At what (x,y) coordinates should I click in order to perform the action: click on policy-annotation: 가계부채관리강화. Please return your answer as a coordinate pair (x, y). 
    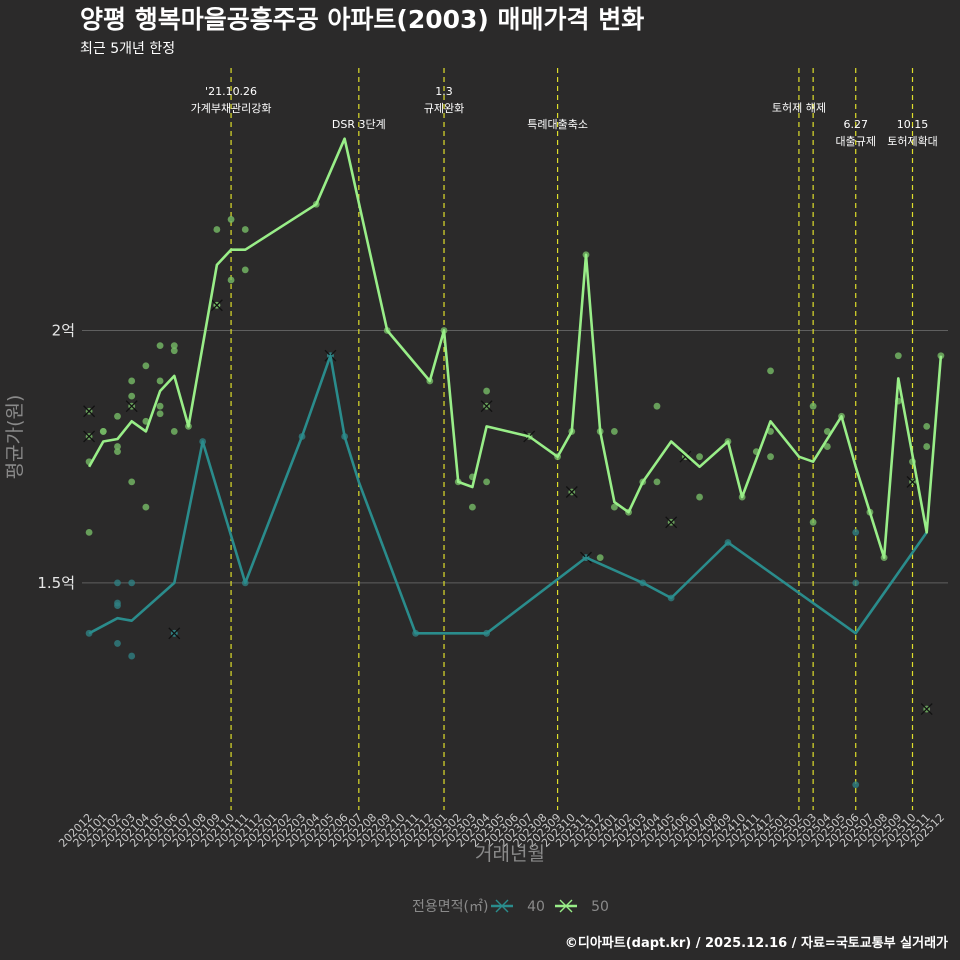
    Looking at the image, I should click on (231, 108).